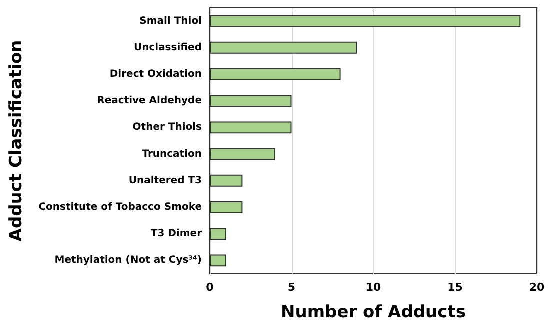 The width and height of the screenshot is (550, 331). I want to click on y-tick-label: Unaltered T3, so click(165, 180).